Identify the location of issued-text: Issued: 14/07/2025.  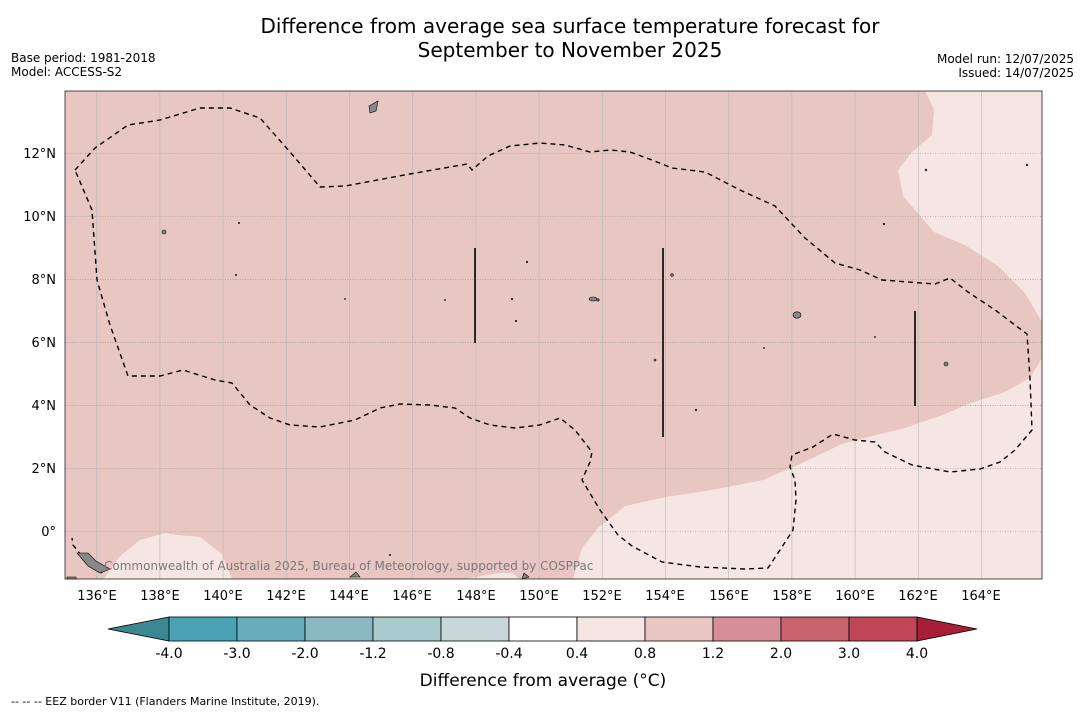
(1016, 73).